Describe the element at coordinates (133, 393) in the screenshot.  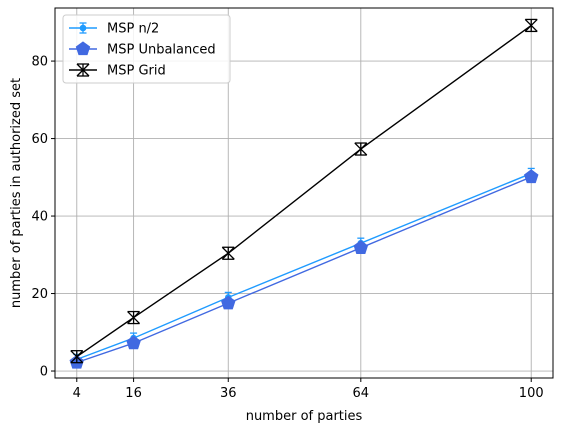
I see `x-tick-label: 16` at that location.